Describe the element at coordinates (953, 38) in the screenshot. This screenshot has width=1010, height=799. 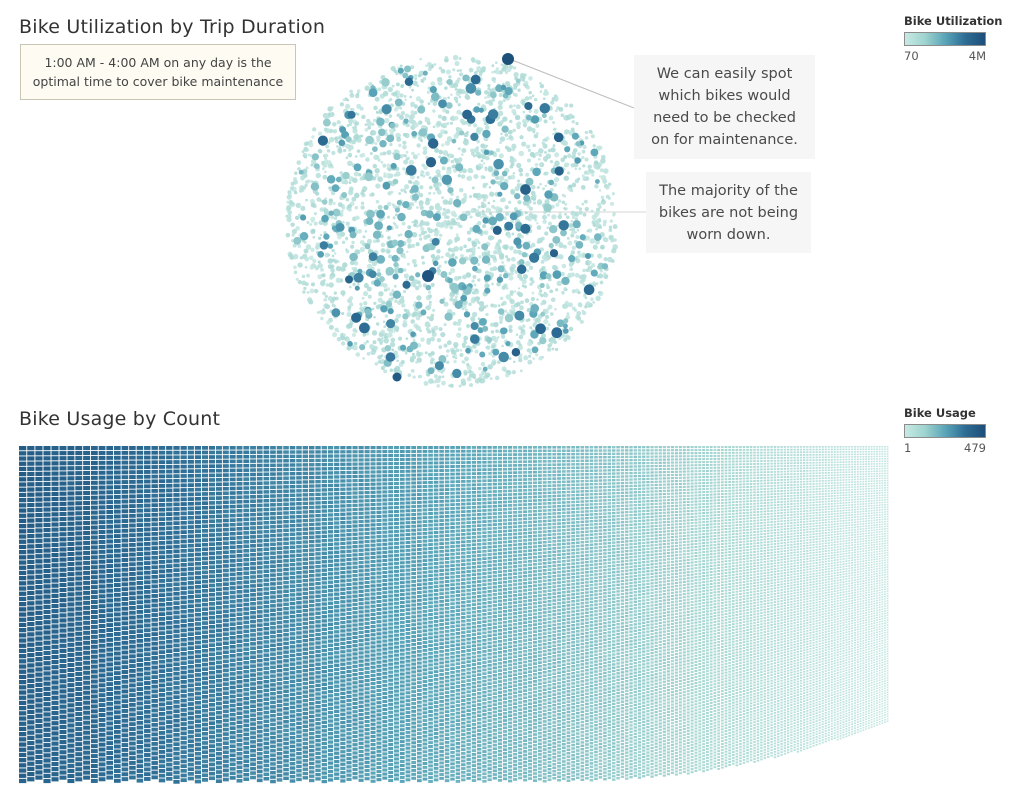
I see `utilization-legend: Bike Utilization 70 4M` at that location.